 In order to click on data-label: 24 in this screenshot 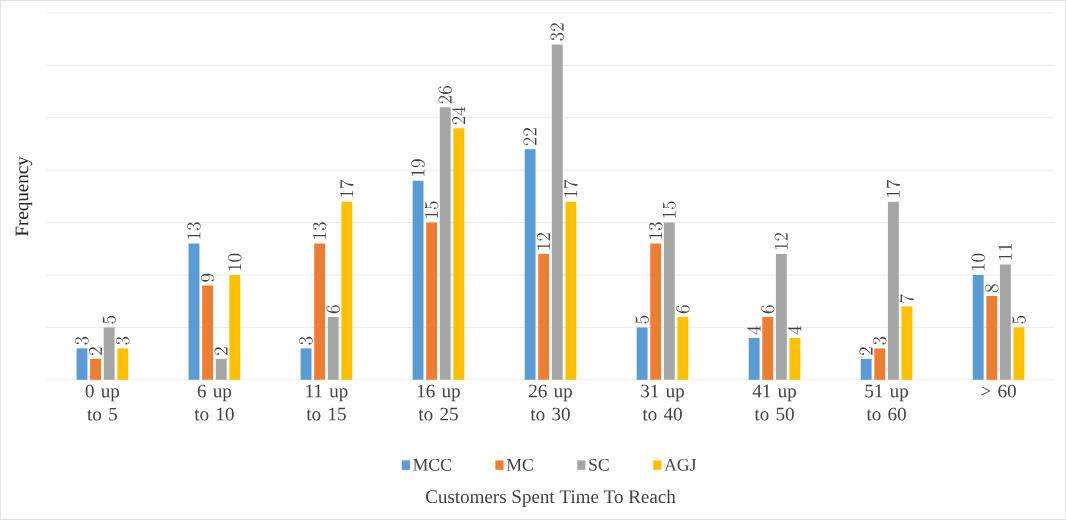, I will do `click(458, 115)`.